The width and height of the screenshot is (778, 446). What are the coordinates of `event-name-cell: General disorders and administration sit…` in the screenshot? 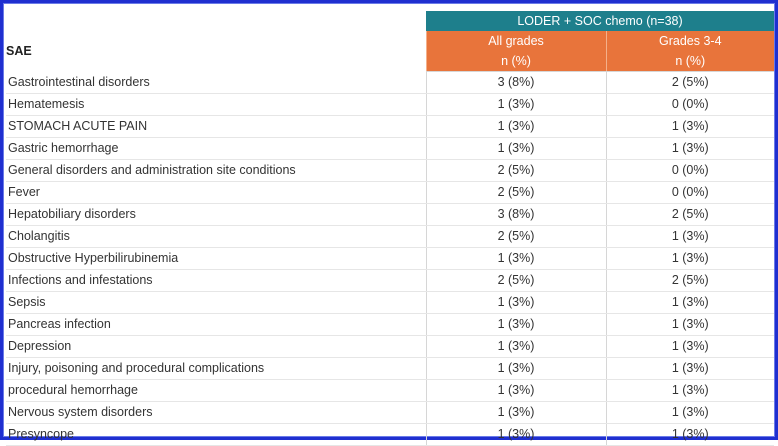 It's located at (216, 170).